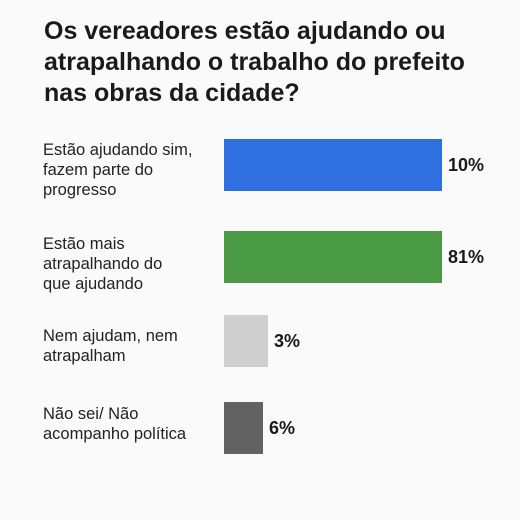 This screenshot has width=520, height=520. What do you see at coordinates (84, 244) in the screenshot?
I see `category-label-line: Estão mais` at bounding box center [84, 244].